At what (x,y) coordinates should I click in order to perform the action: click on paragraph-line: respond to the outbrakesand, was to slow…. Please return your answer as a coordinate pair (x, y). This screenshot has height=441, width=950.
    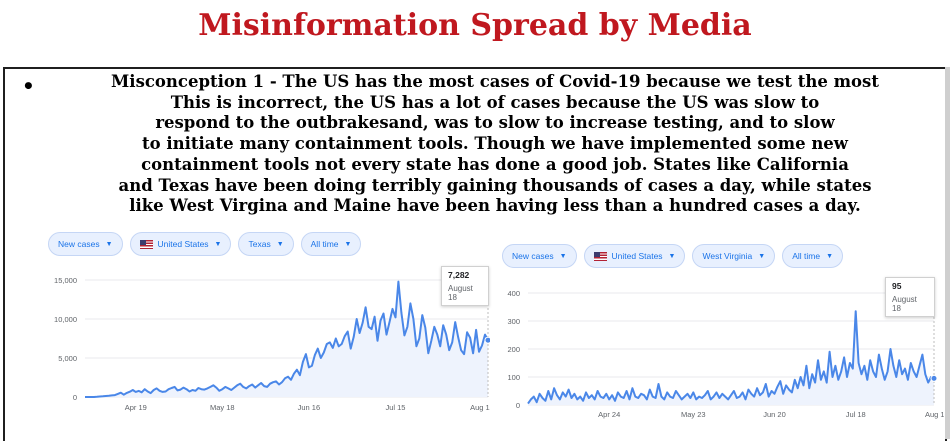
    Looking at the image, I should click on (495, 123).